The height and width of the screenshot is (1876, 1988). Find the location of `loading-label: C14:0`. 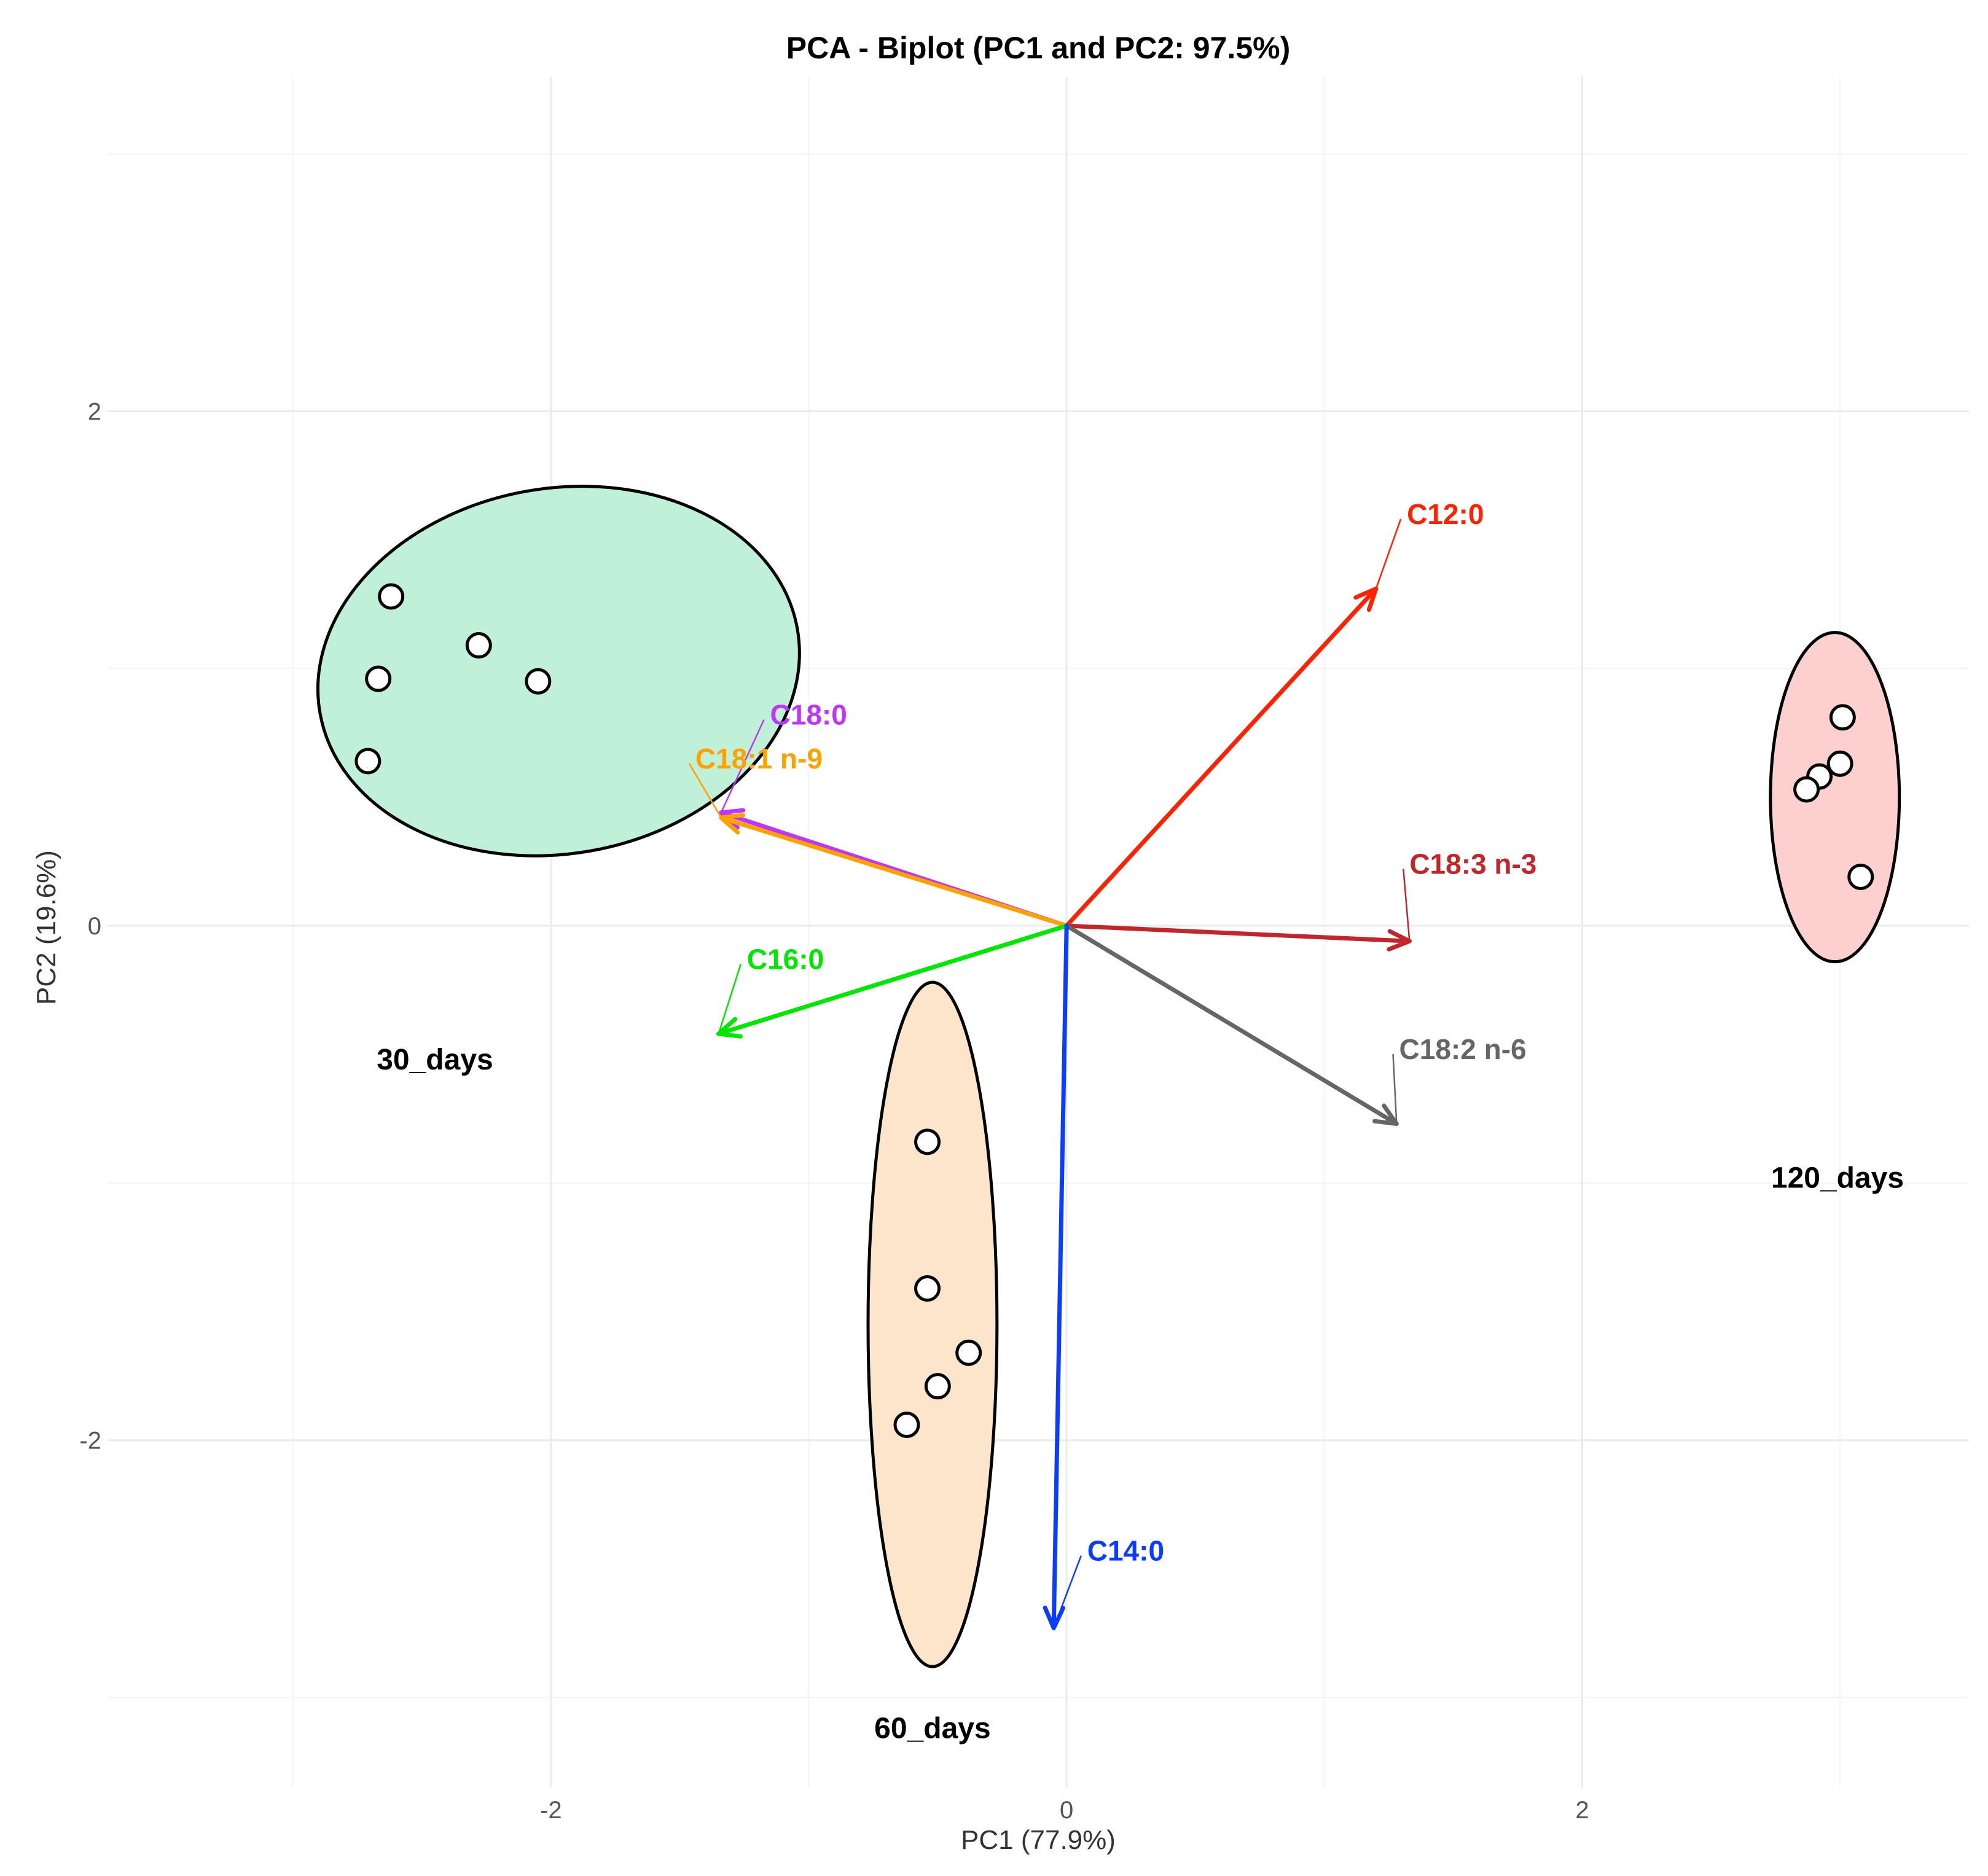

loading-label: C14:0 is located at coordinates (1125, 1551).